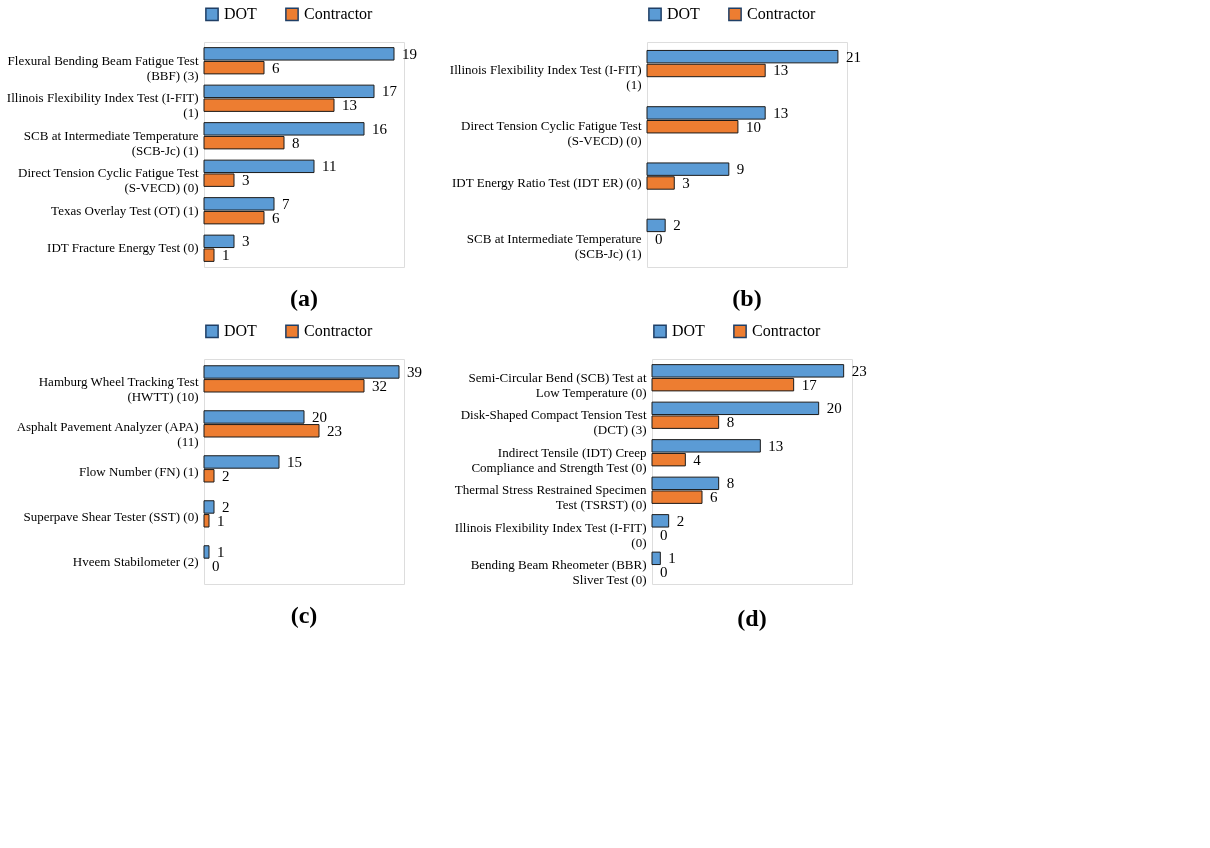 This screenshot has height=848, width=1210. Describe the element at coordinates (123, 248) in the screenshot. I see `y-tick-label: IDT Fracture Energy Test (0)` at that location.